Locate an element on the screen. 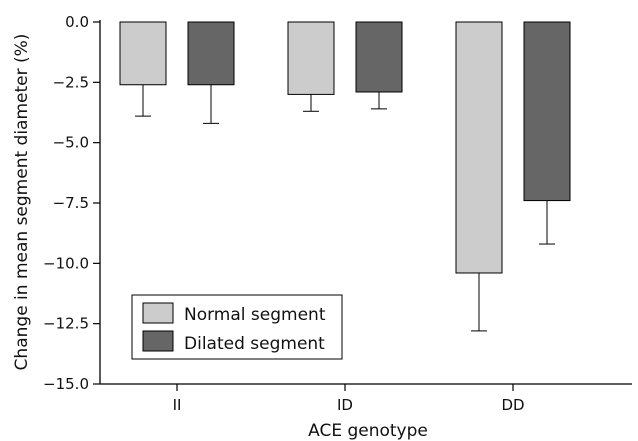 Image resolution: width=638 pixels, height=441 pixels. x-tick-label: DD is located at coordinates (512, 405).